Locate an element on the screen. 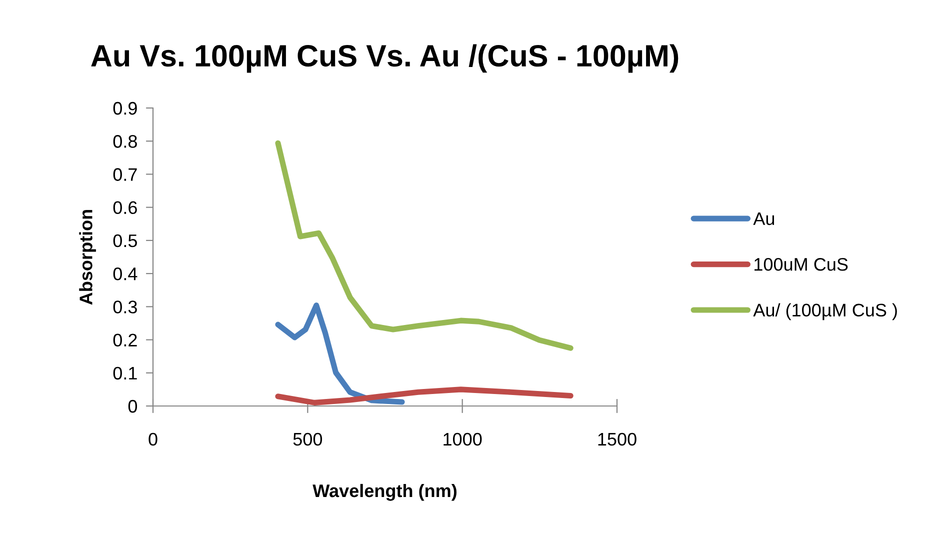 The width and height of the screenshot is (951, 543). y-tick-label: 0.7 is located at coordinates (125, 174).